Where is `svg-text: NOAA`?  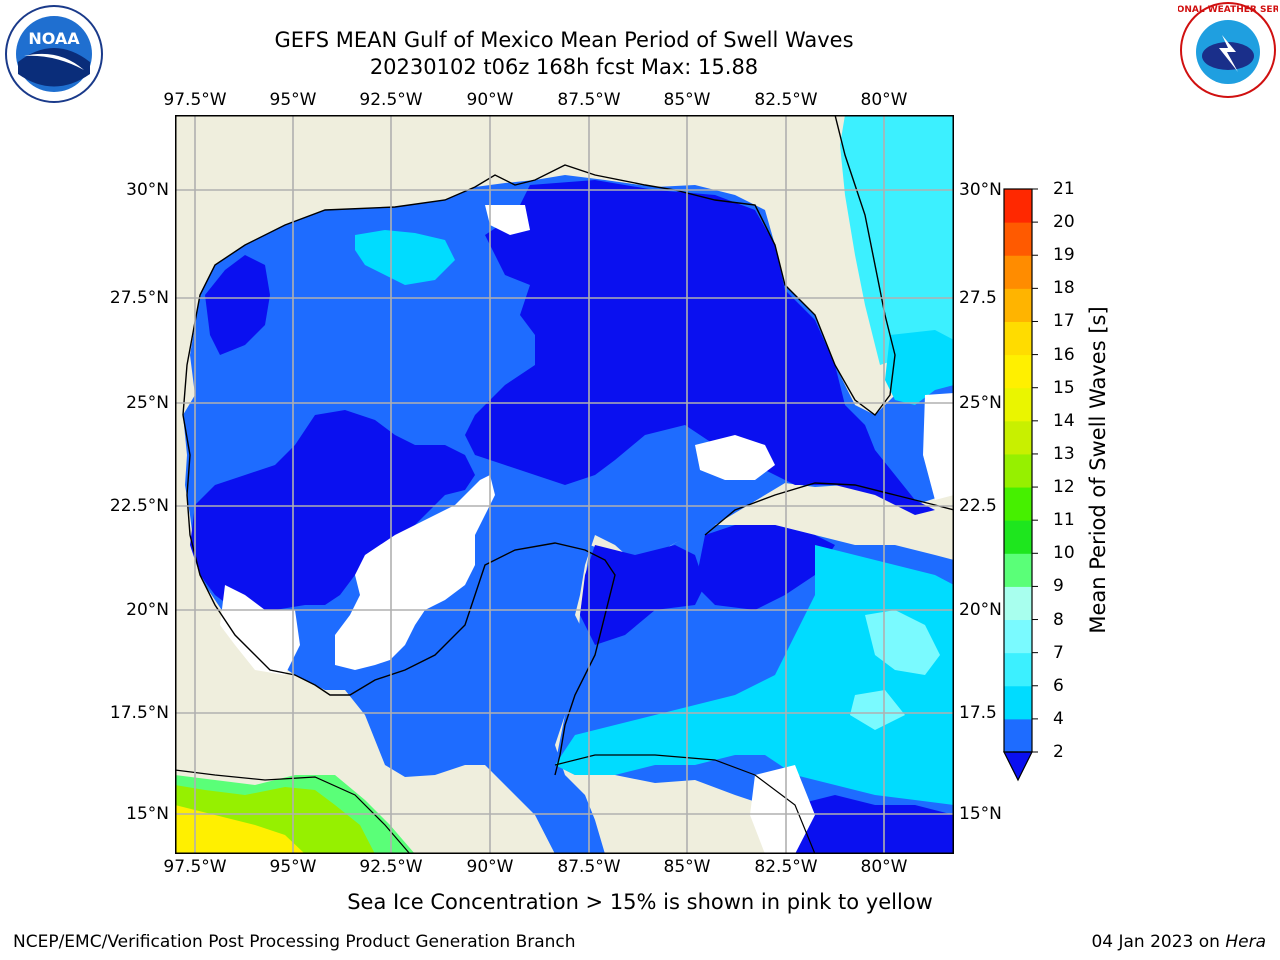
svg-text: NOAA is located at coordinates (54, 38).